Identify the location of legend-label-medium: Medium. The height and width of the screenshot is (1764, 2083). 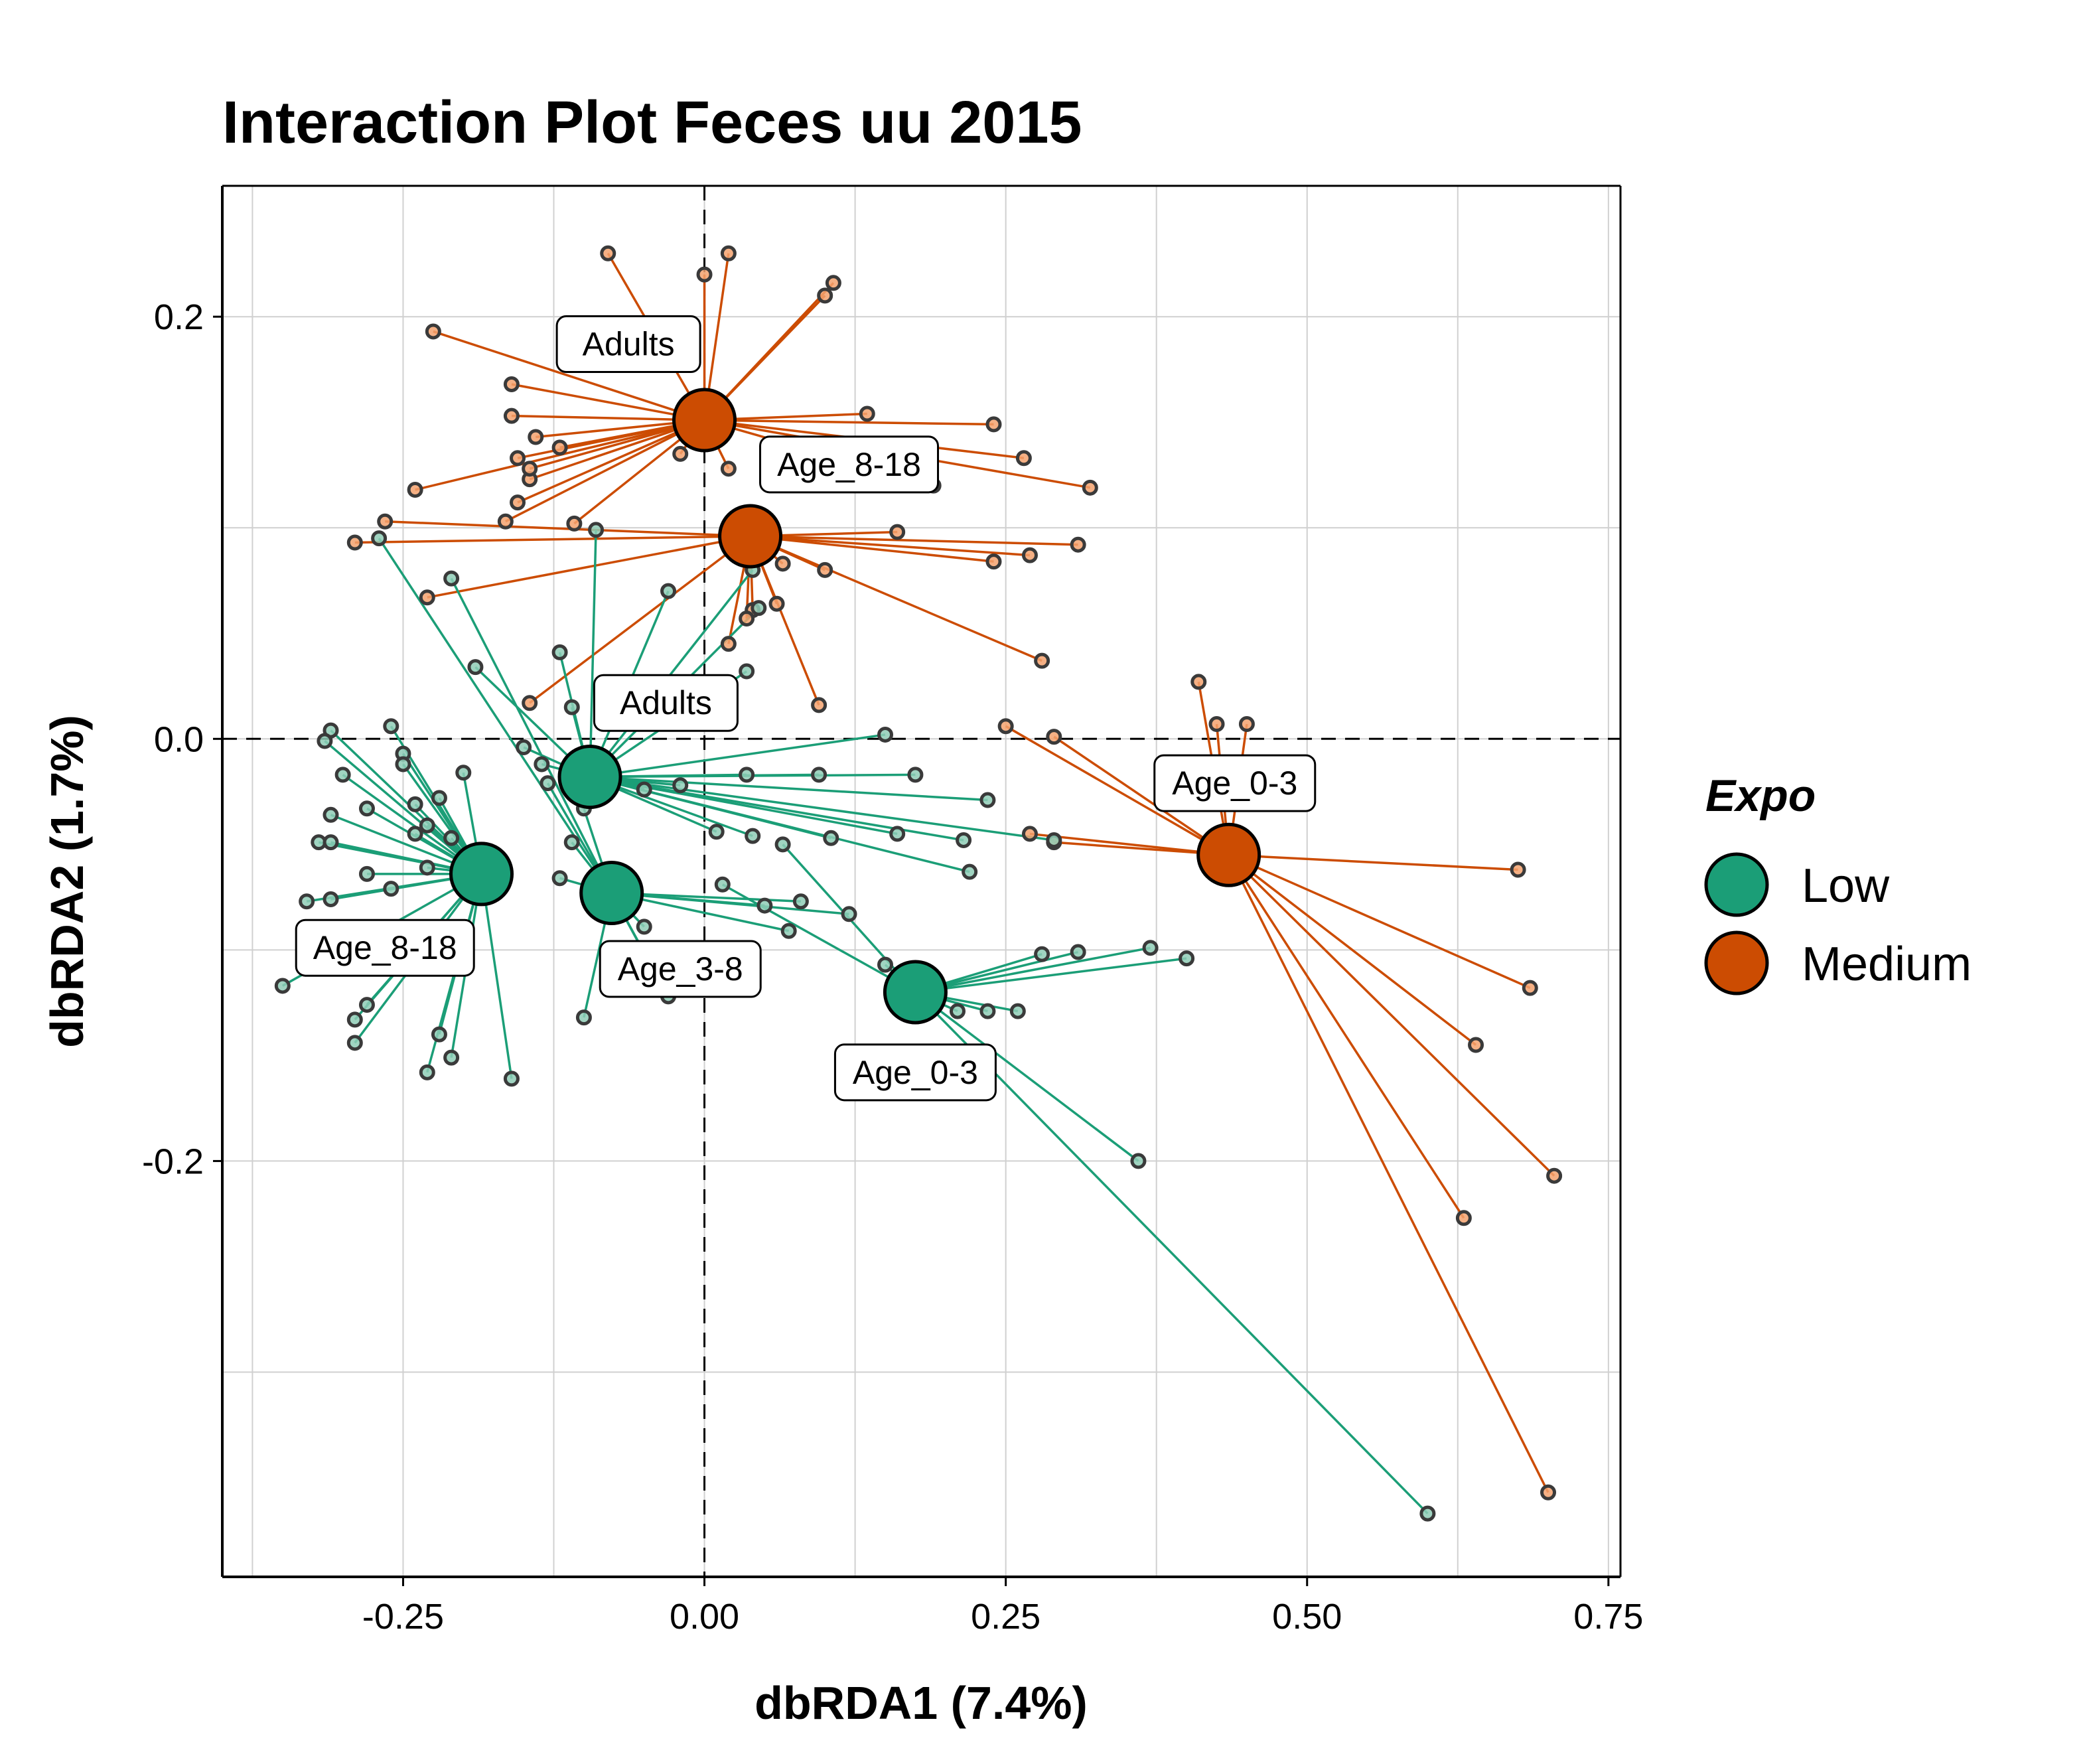
(1887, 964).